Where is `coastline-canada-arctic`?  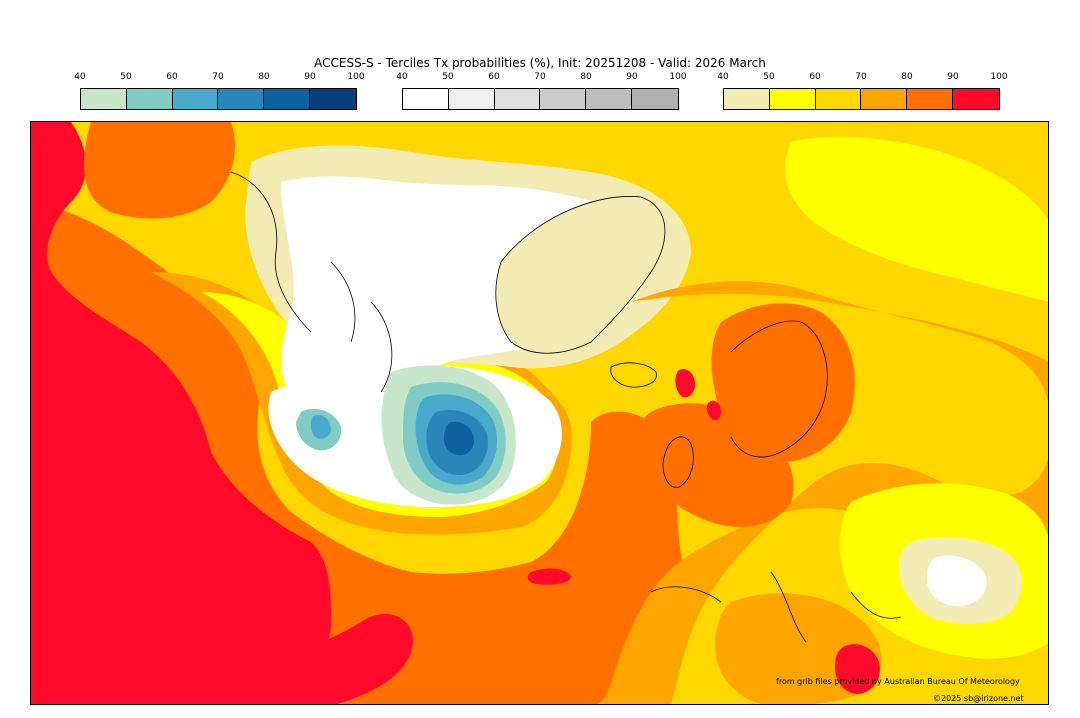 coastline-canada-arctic is located at coordinates (311, 282).